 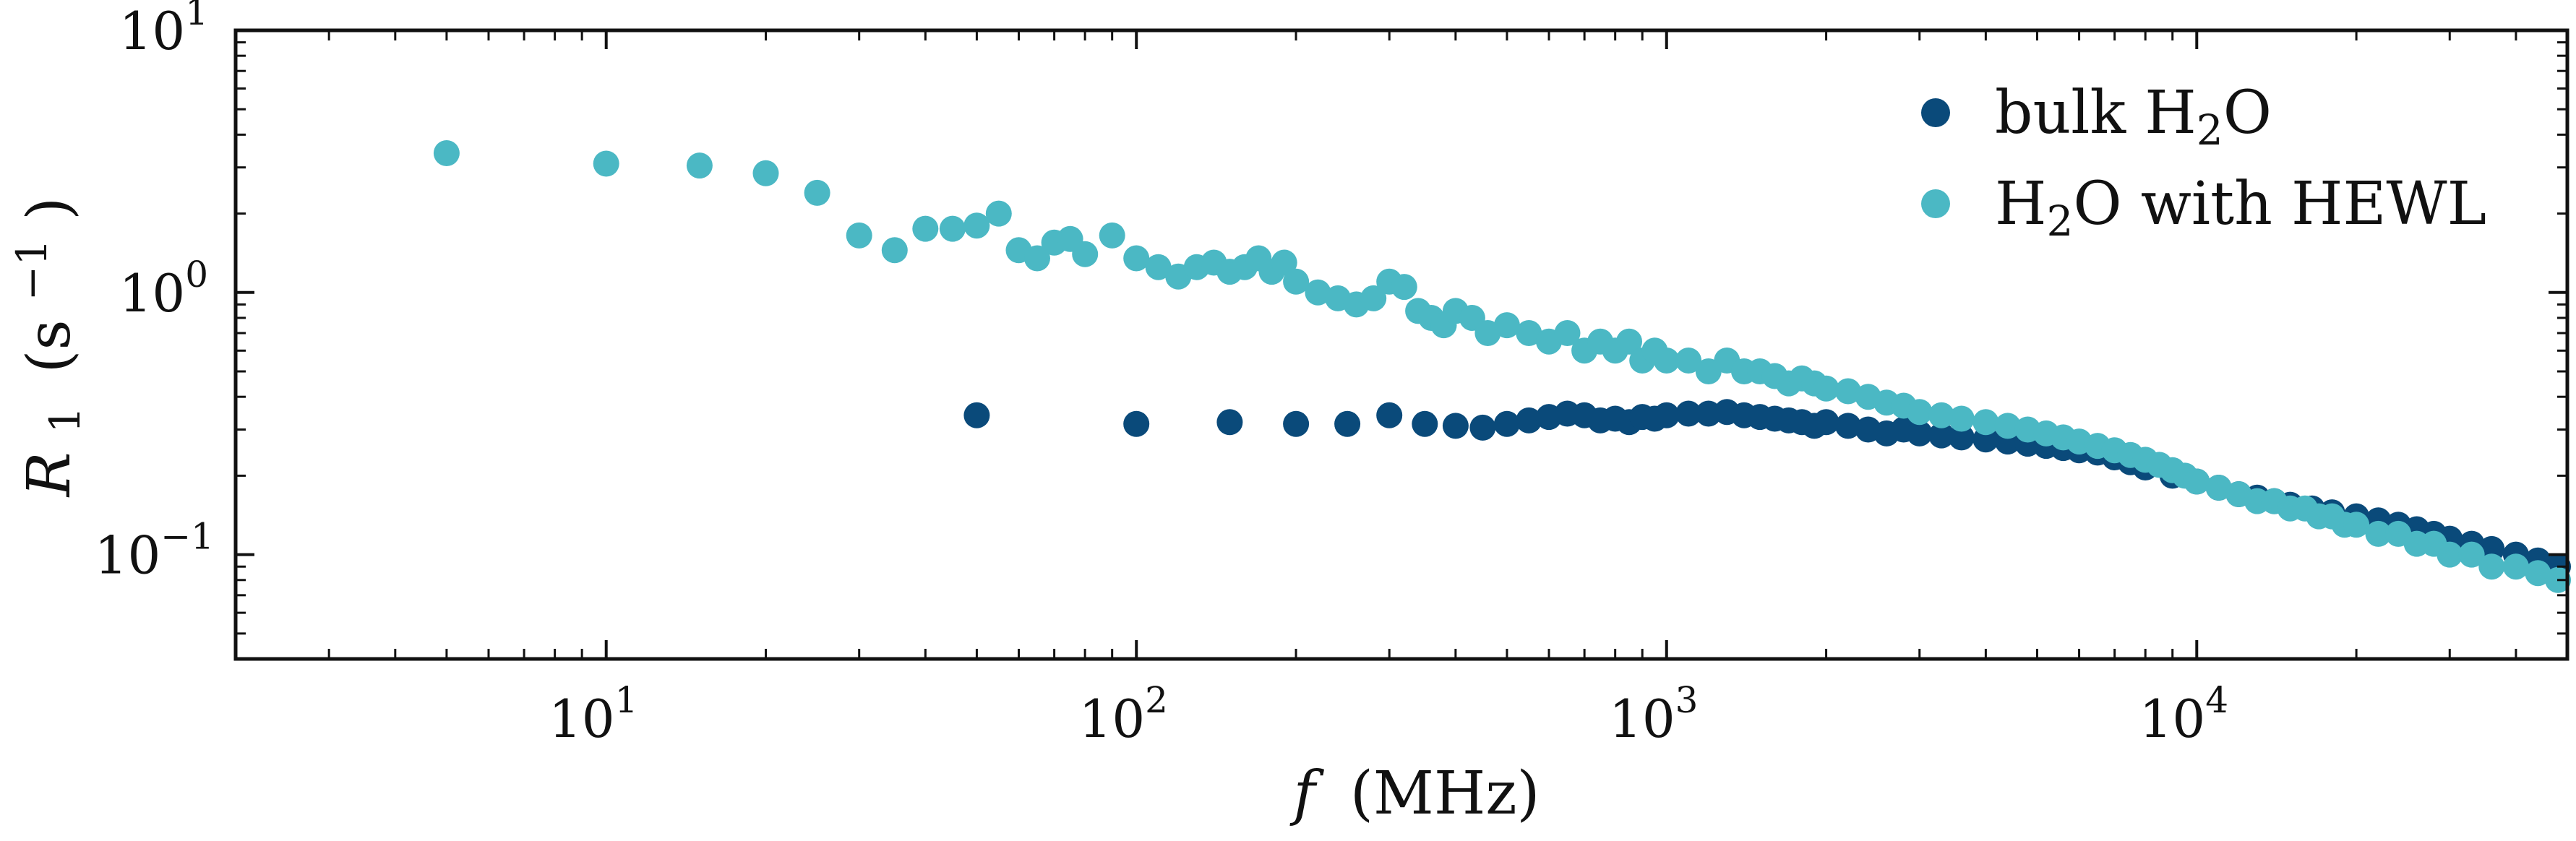 I want to click on x-tick-label-exponent: 2, so click(x=1156, y=700).